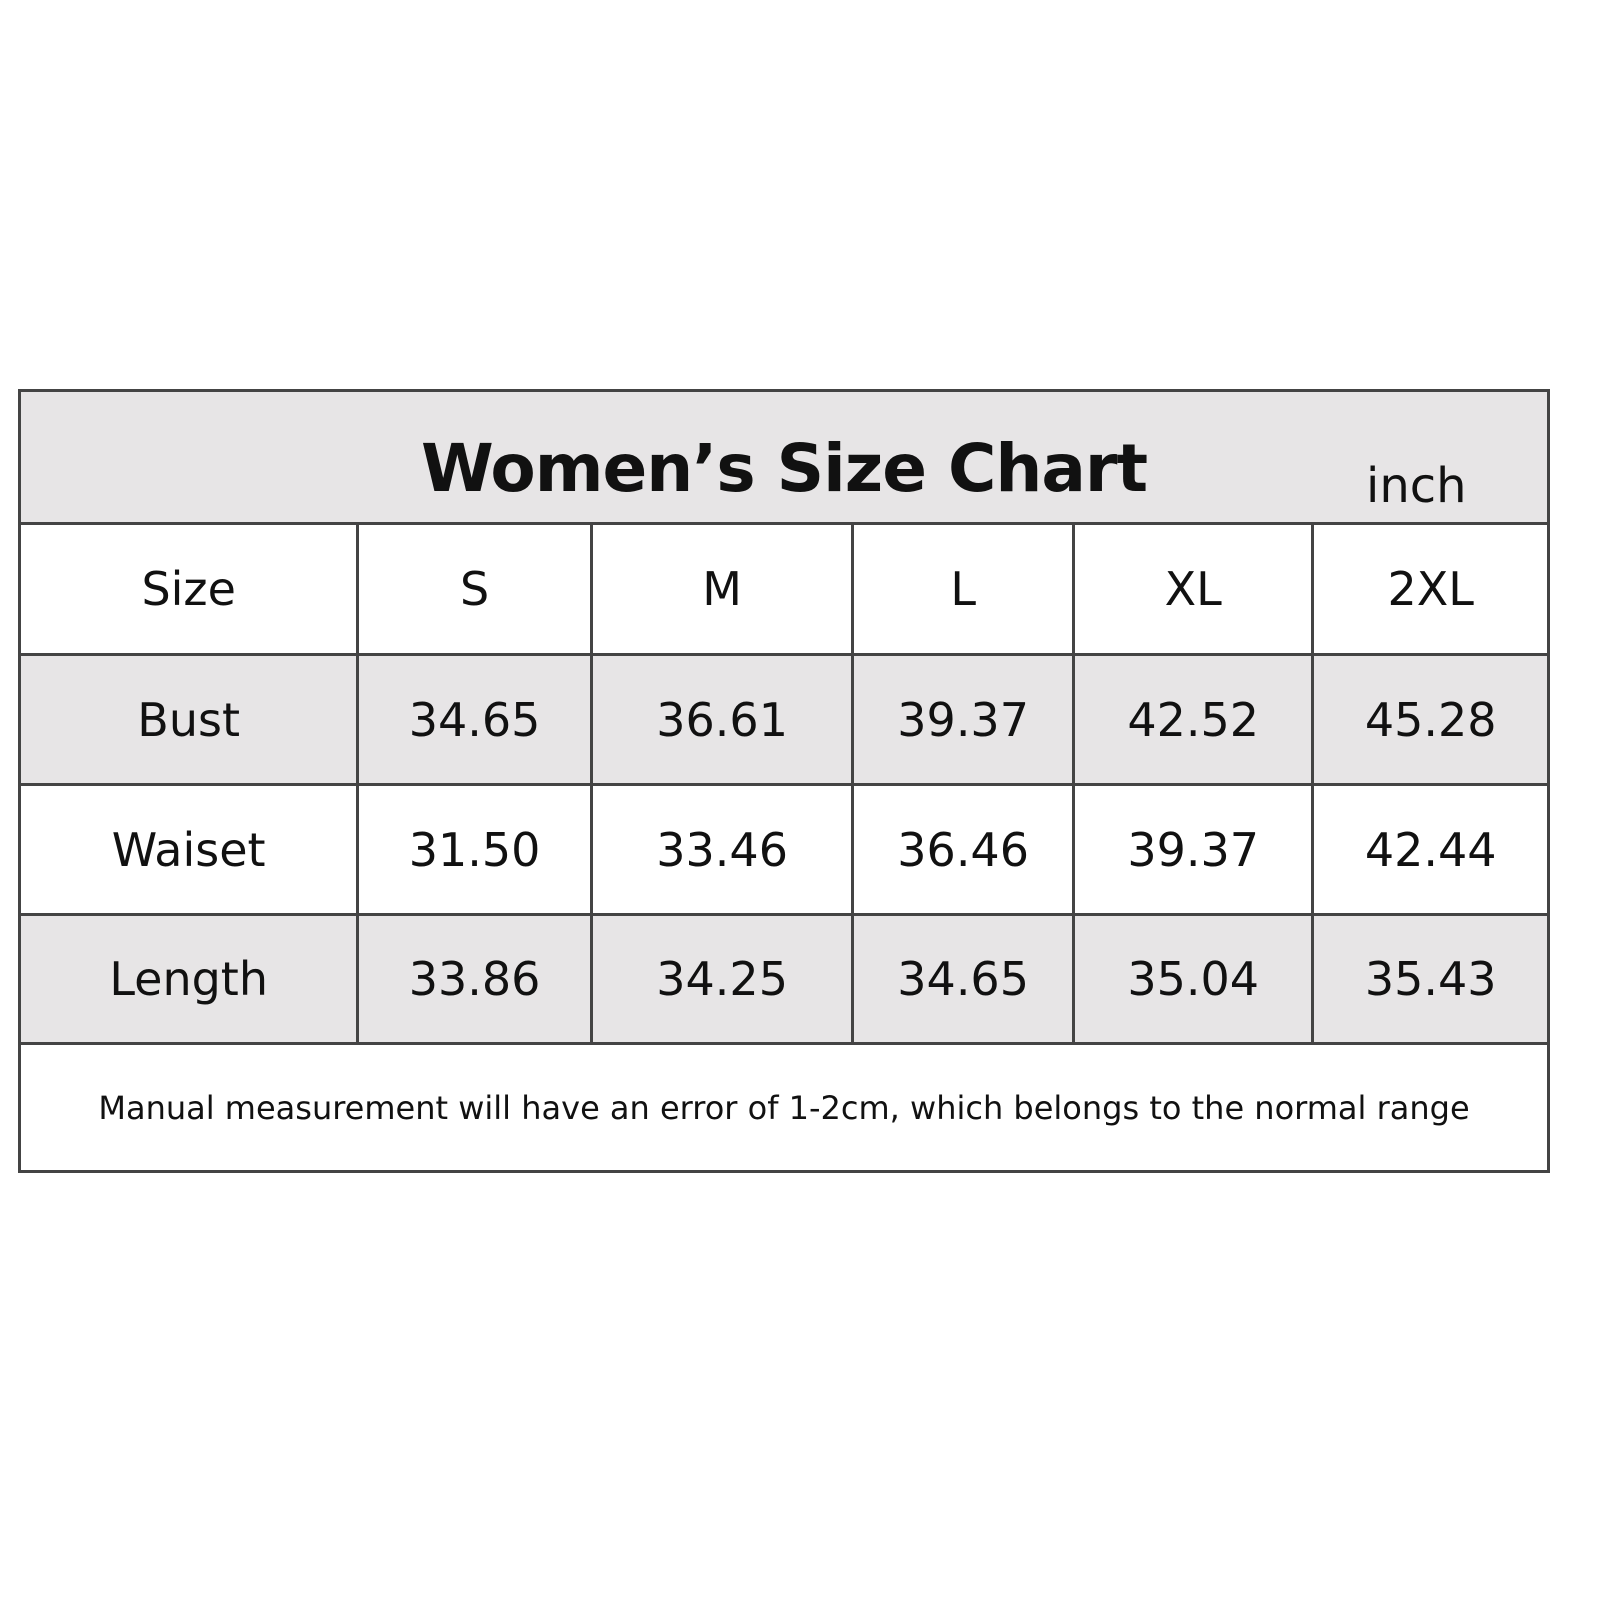 The height and width of the screenshot is (1600, 1600). I want to click on size-label-cell: Size, so click(190, 589).